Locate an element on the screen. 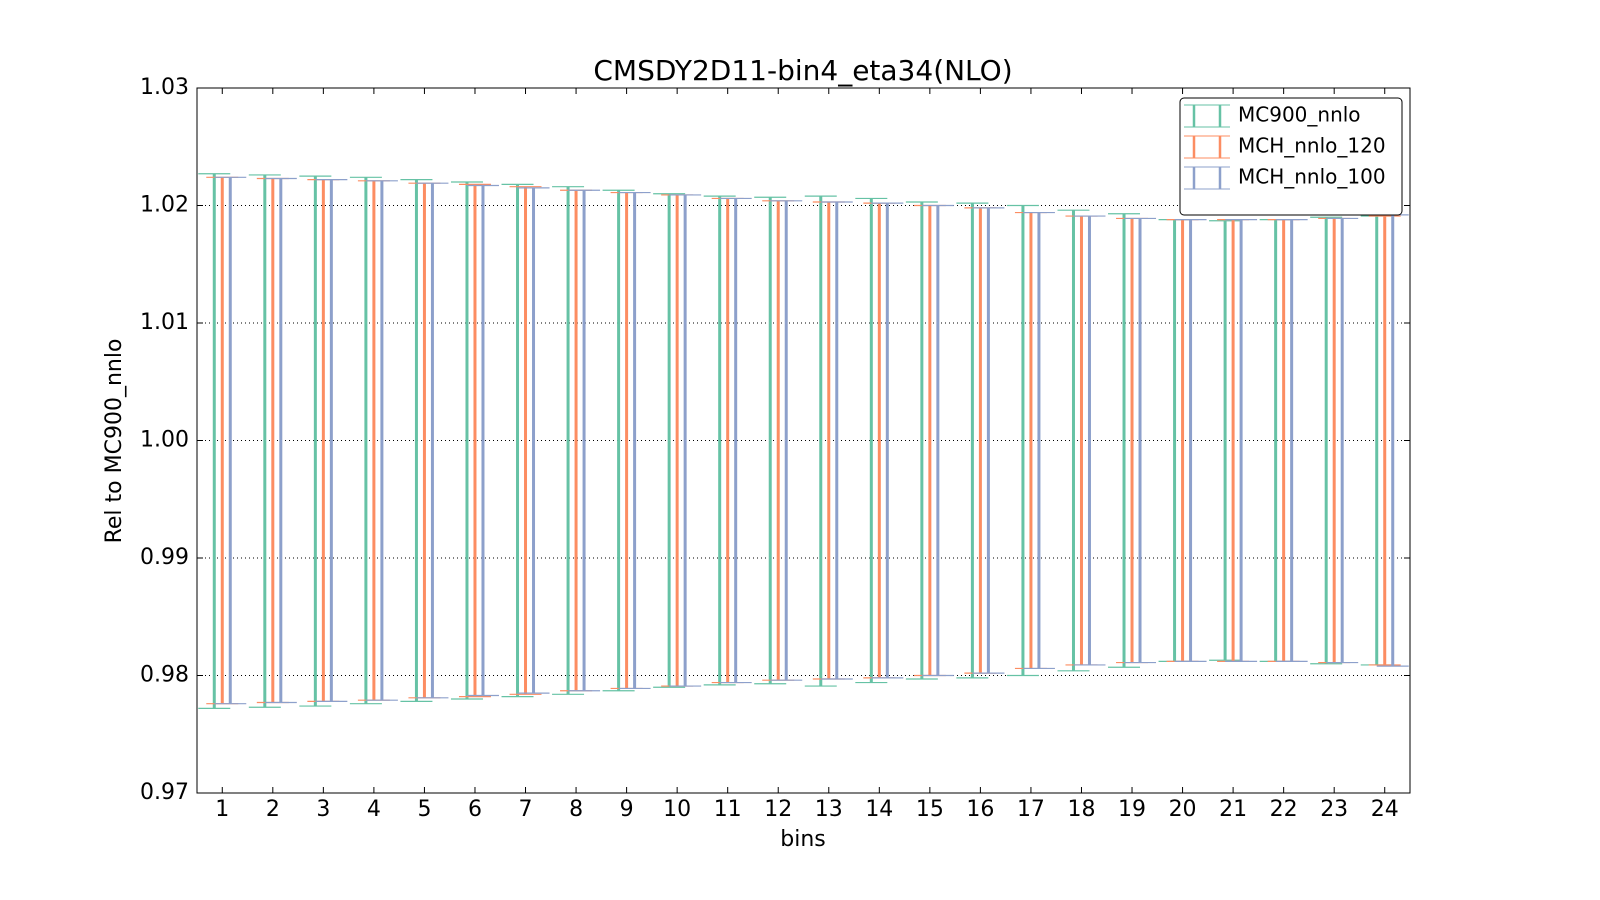 The image size is (1600, 900). y-tick-label: 0.98 is located at coordinates (164, 675).